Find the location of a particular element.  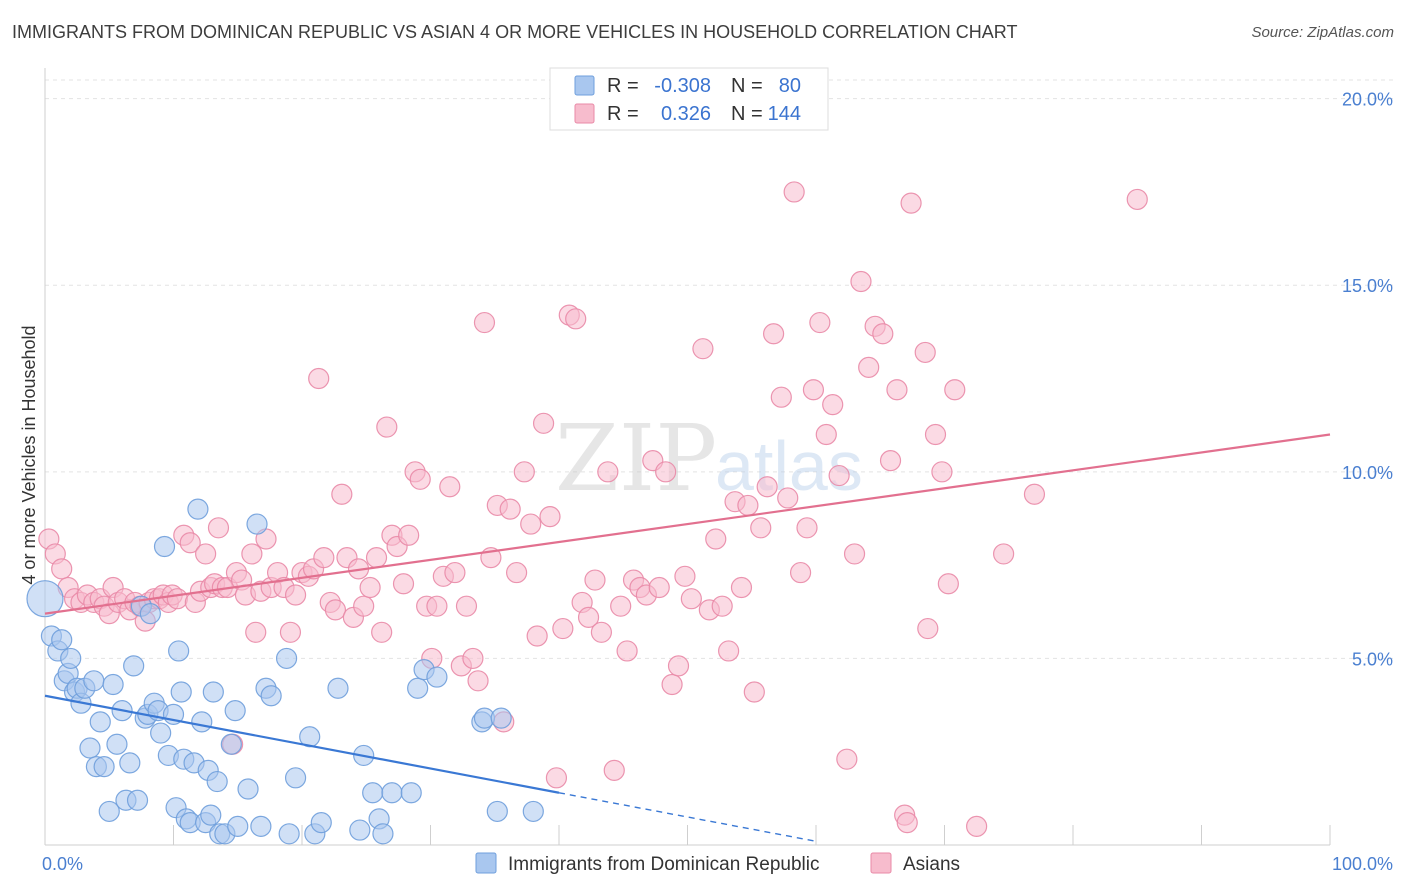

legend-r-value-2: 0.326 is located at coordinates (686, 114).